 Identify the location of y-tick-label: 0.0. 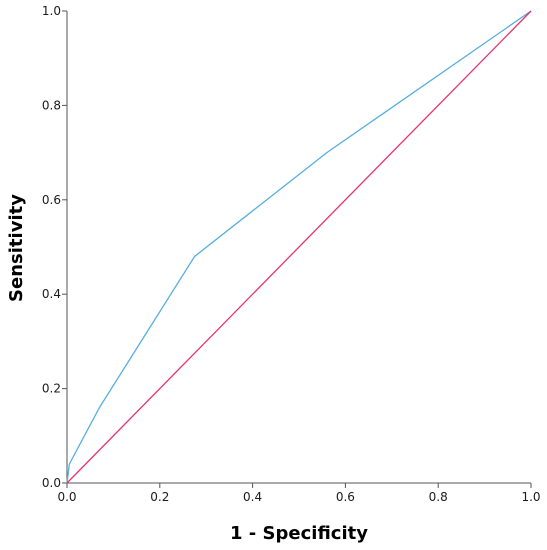
(51, 483).